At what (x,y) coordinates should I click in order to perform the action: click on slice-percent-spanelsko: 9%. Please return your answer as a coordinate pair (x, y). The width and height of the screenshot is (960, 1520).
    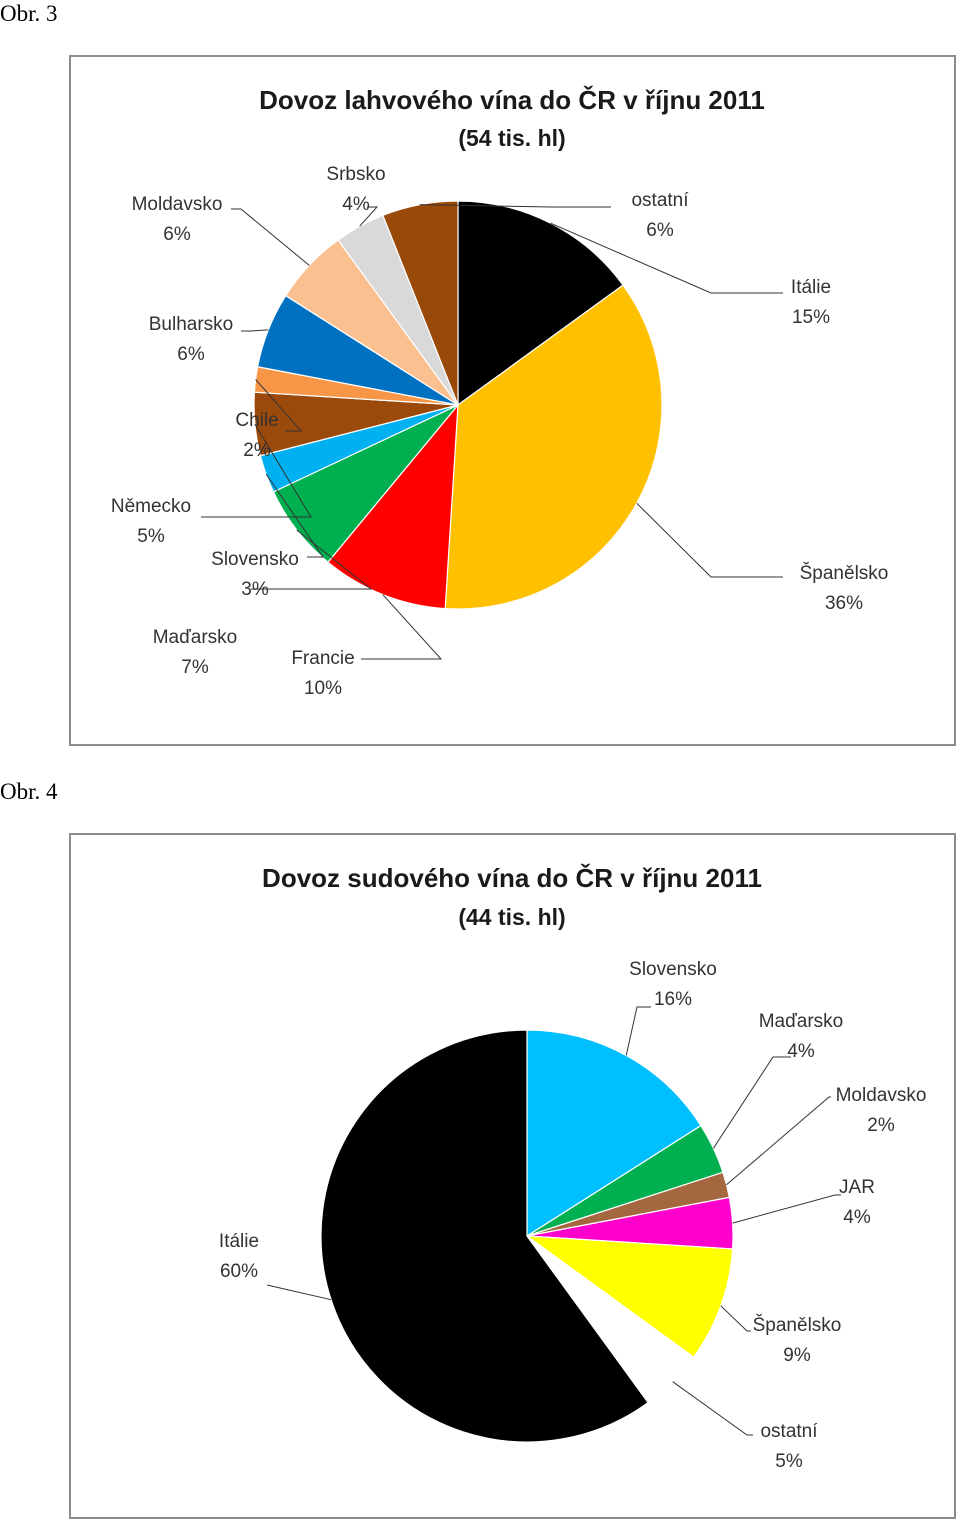
    Looking at the image, I should click on (797, 1355).